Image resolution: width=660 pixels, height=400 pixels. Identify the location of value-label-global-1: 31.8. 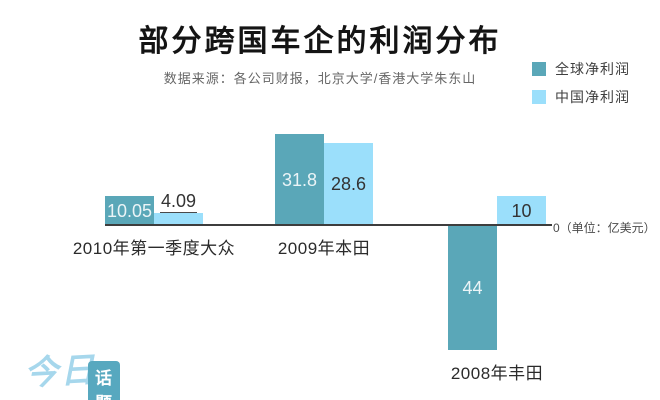
(299, 179).